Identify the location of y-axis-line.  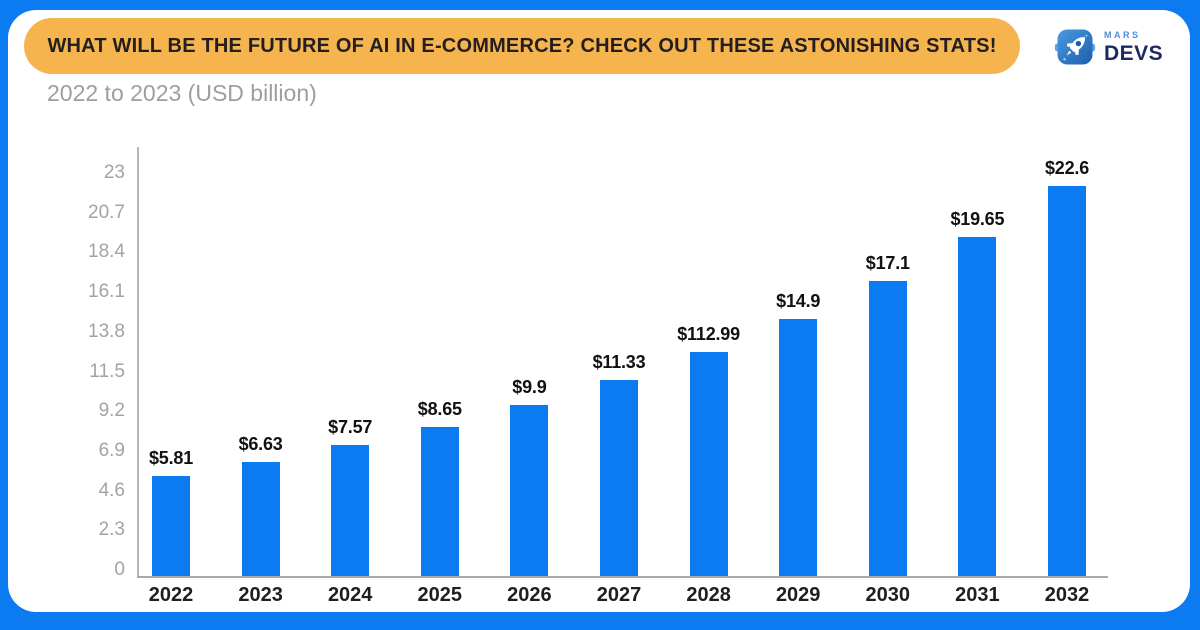
(138, 362).